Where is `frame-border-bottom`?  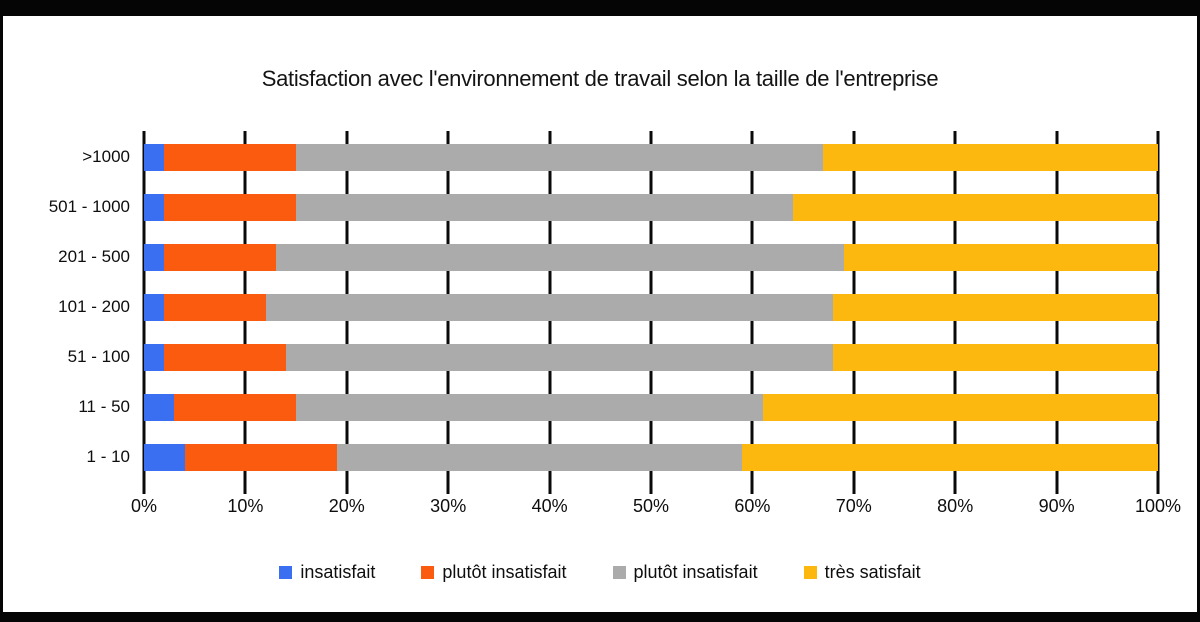 frame-border-bottom is located at coordinates (600, 617).